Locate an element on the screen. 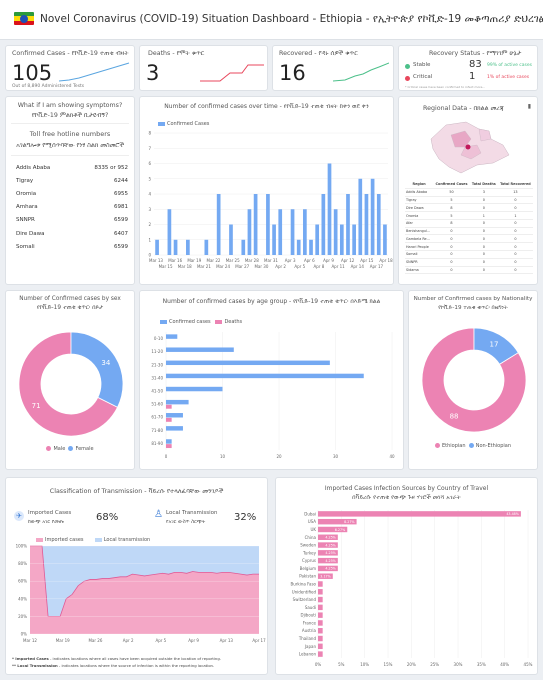 This screenshot has height=680, width=543. regional-cell: Tigray is located at coordinates (411, 199).